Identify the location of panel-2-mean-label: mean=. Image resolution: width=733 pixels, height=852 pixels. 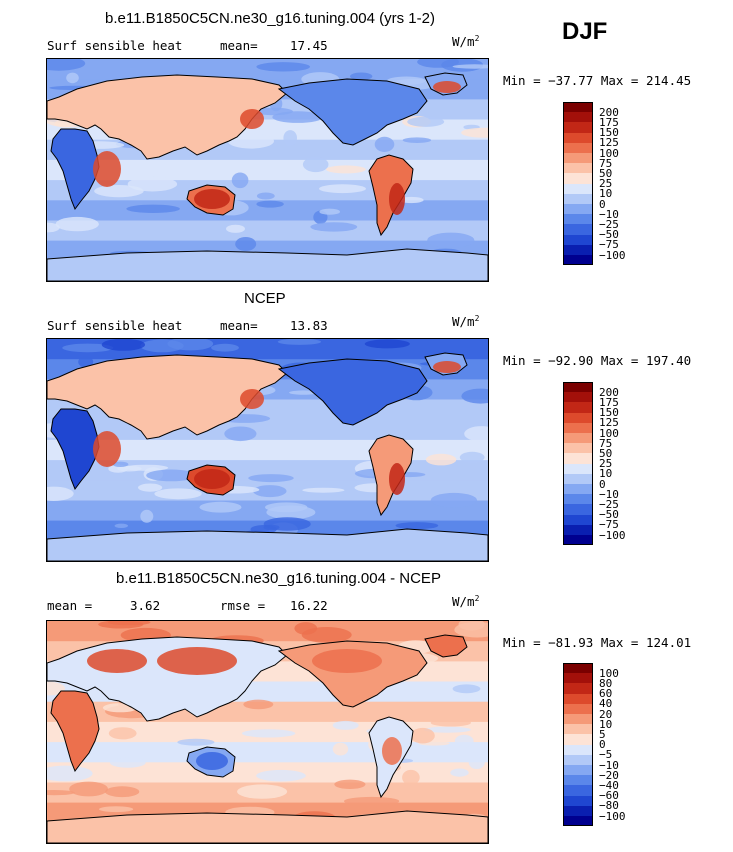
(239, 325).